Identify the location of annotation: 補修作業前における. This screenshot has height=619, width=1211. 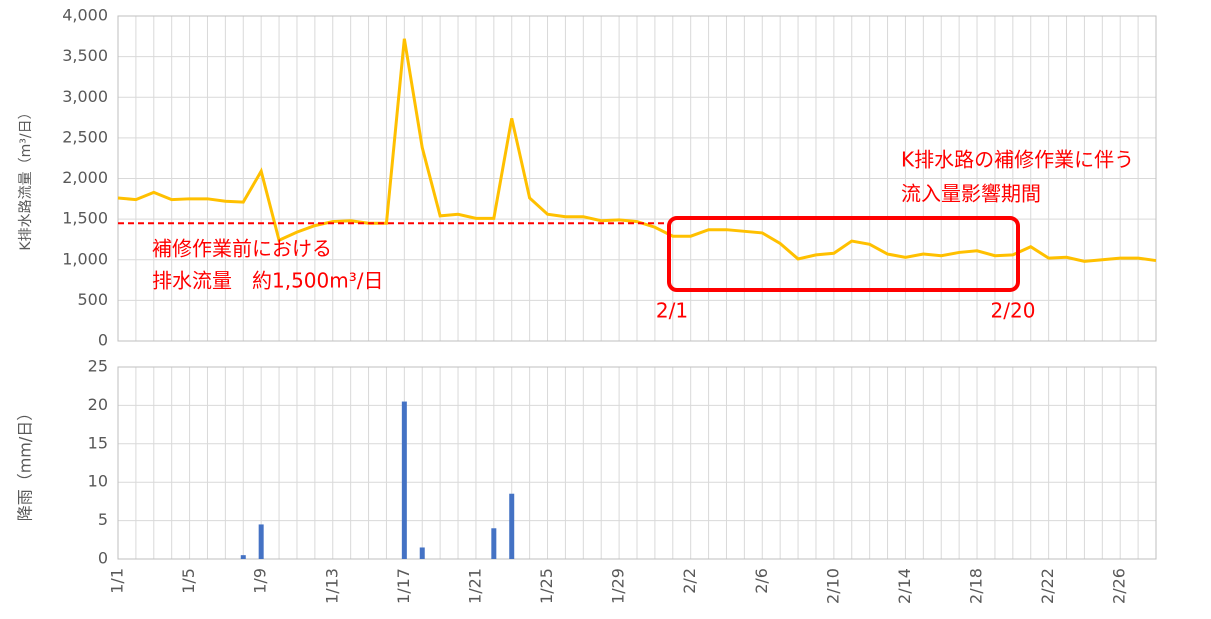
(242, 249).